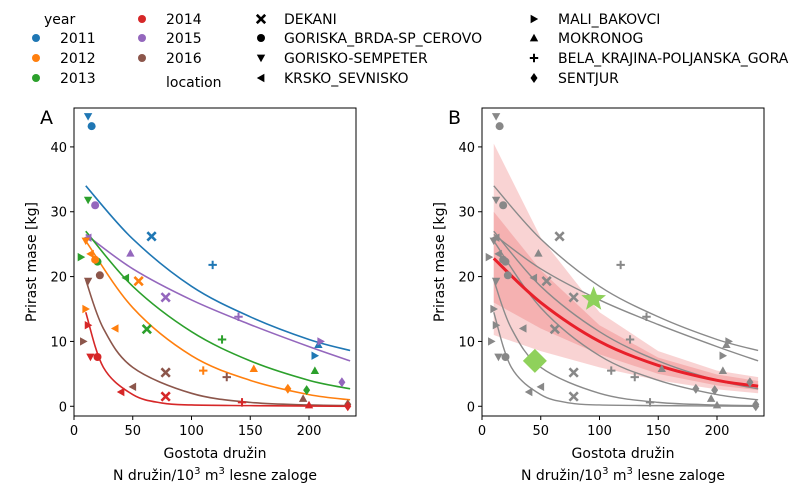  Describe the element at coordinates (600, 39) in the screenshot. I see `legend-location-mokronog: MOKRONOG` at that location.